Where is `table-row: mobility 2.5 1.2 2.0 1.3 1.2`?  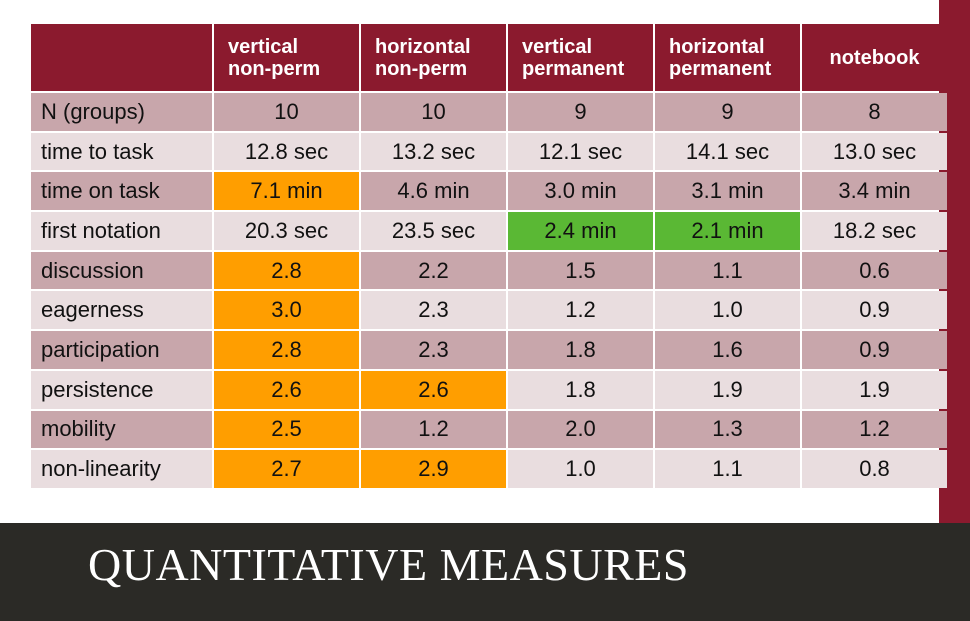
table-row: mobility 2.5 1.2 2.0 1.3 1.2 is located at coordinates (489, 429).